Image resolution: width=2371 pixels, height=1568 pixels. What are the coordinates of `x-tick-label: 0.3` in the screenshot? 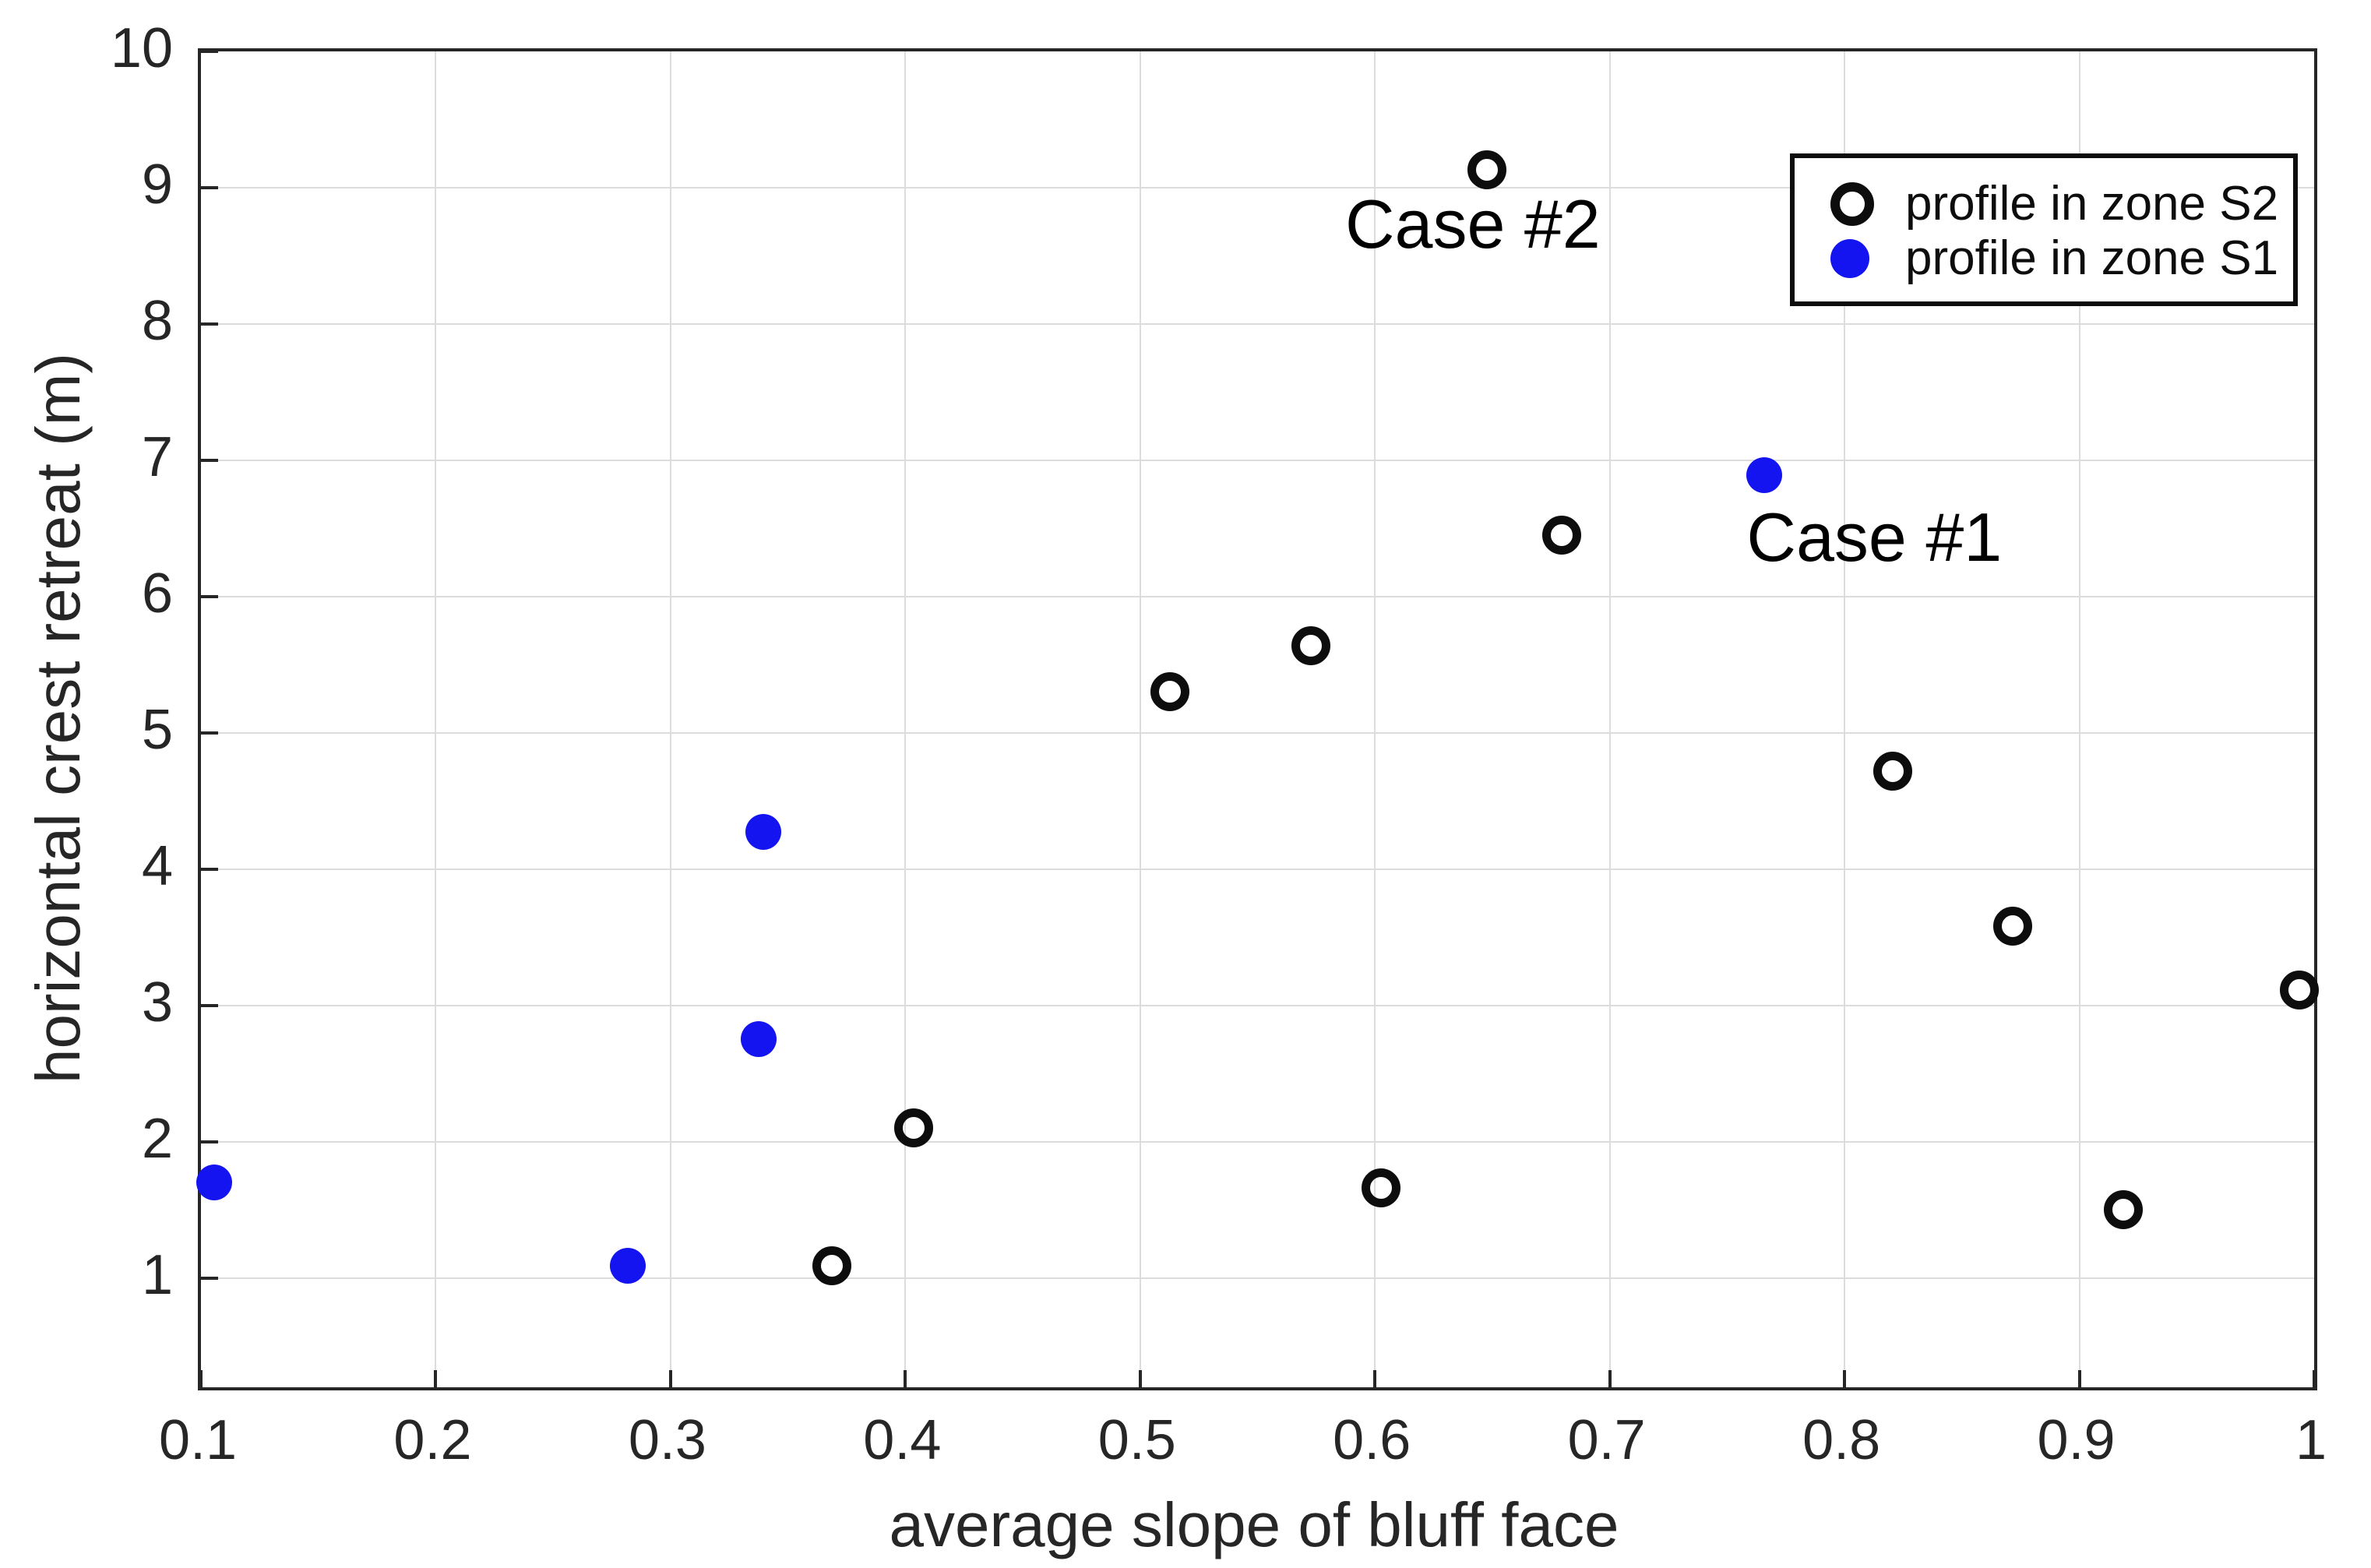 It's located at (667, 1440).